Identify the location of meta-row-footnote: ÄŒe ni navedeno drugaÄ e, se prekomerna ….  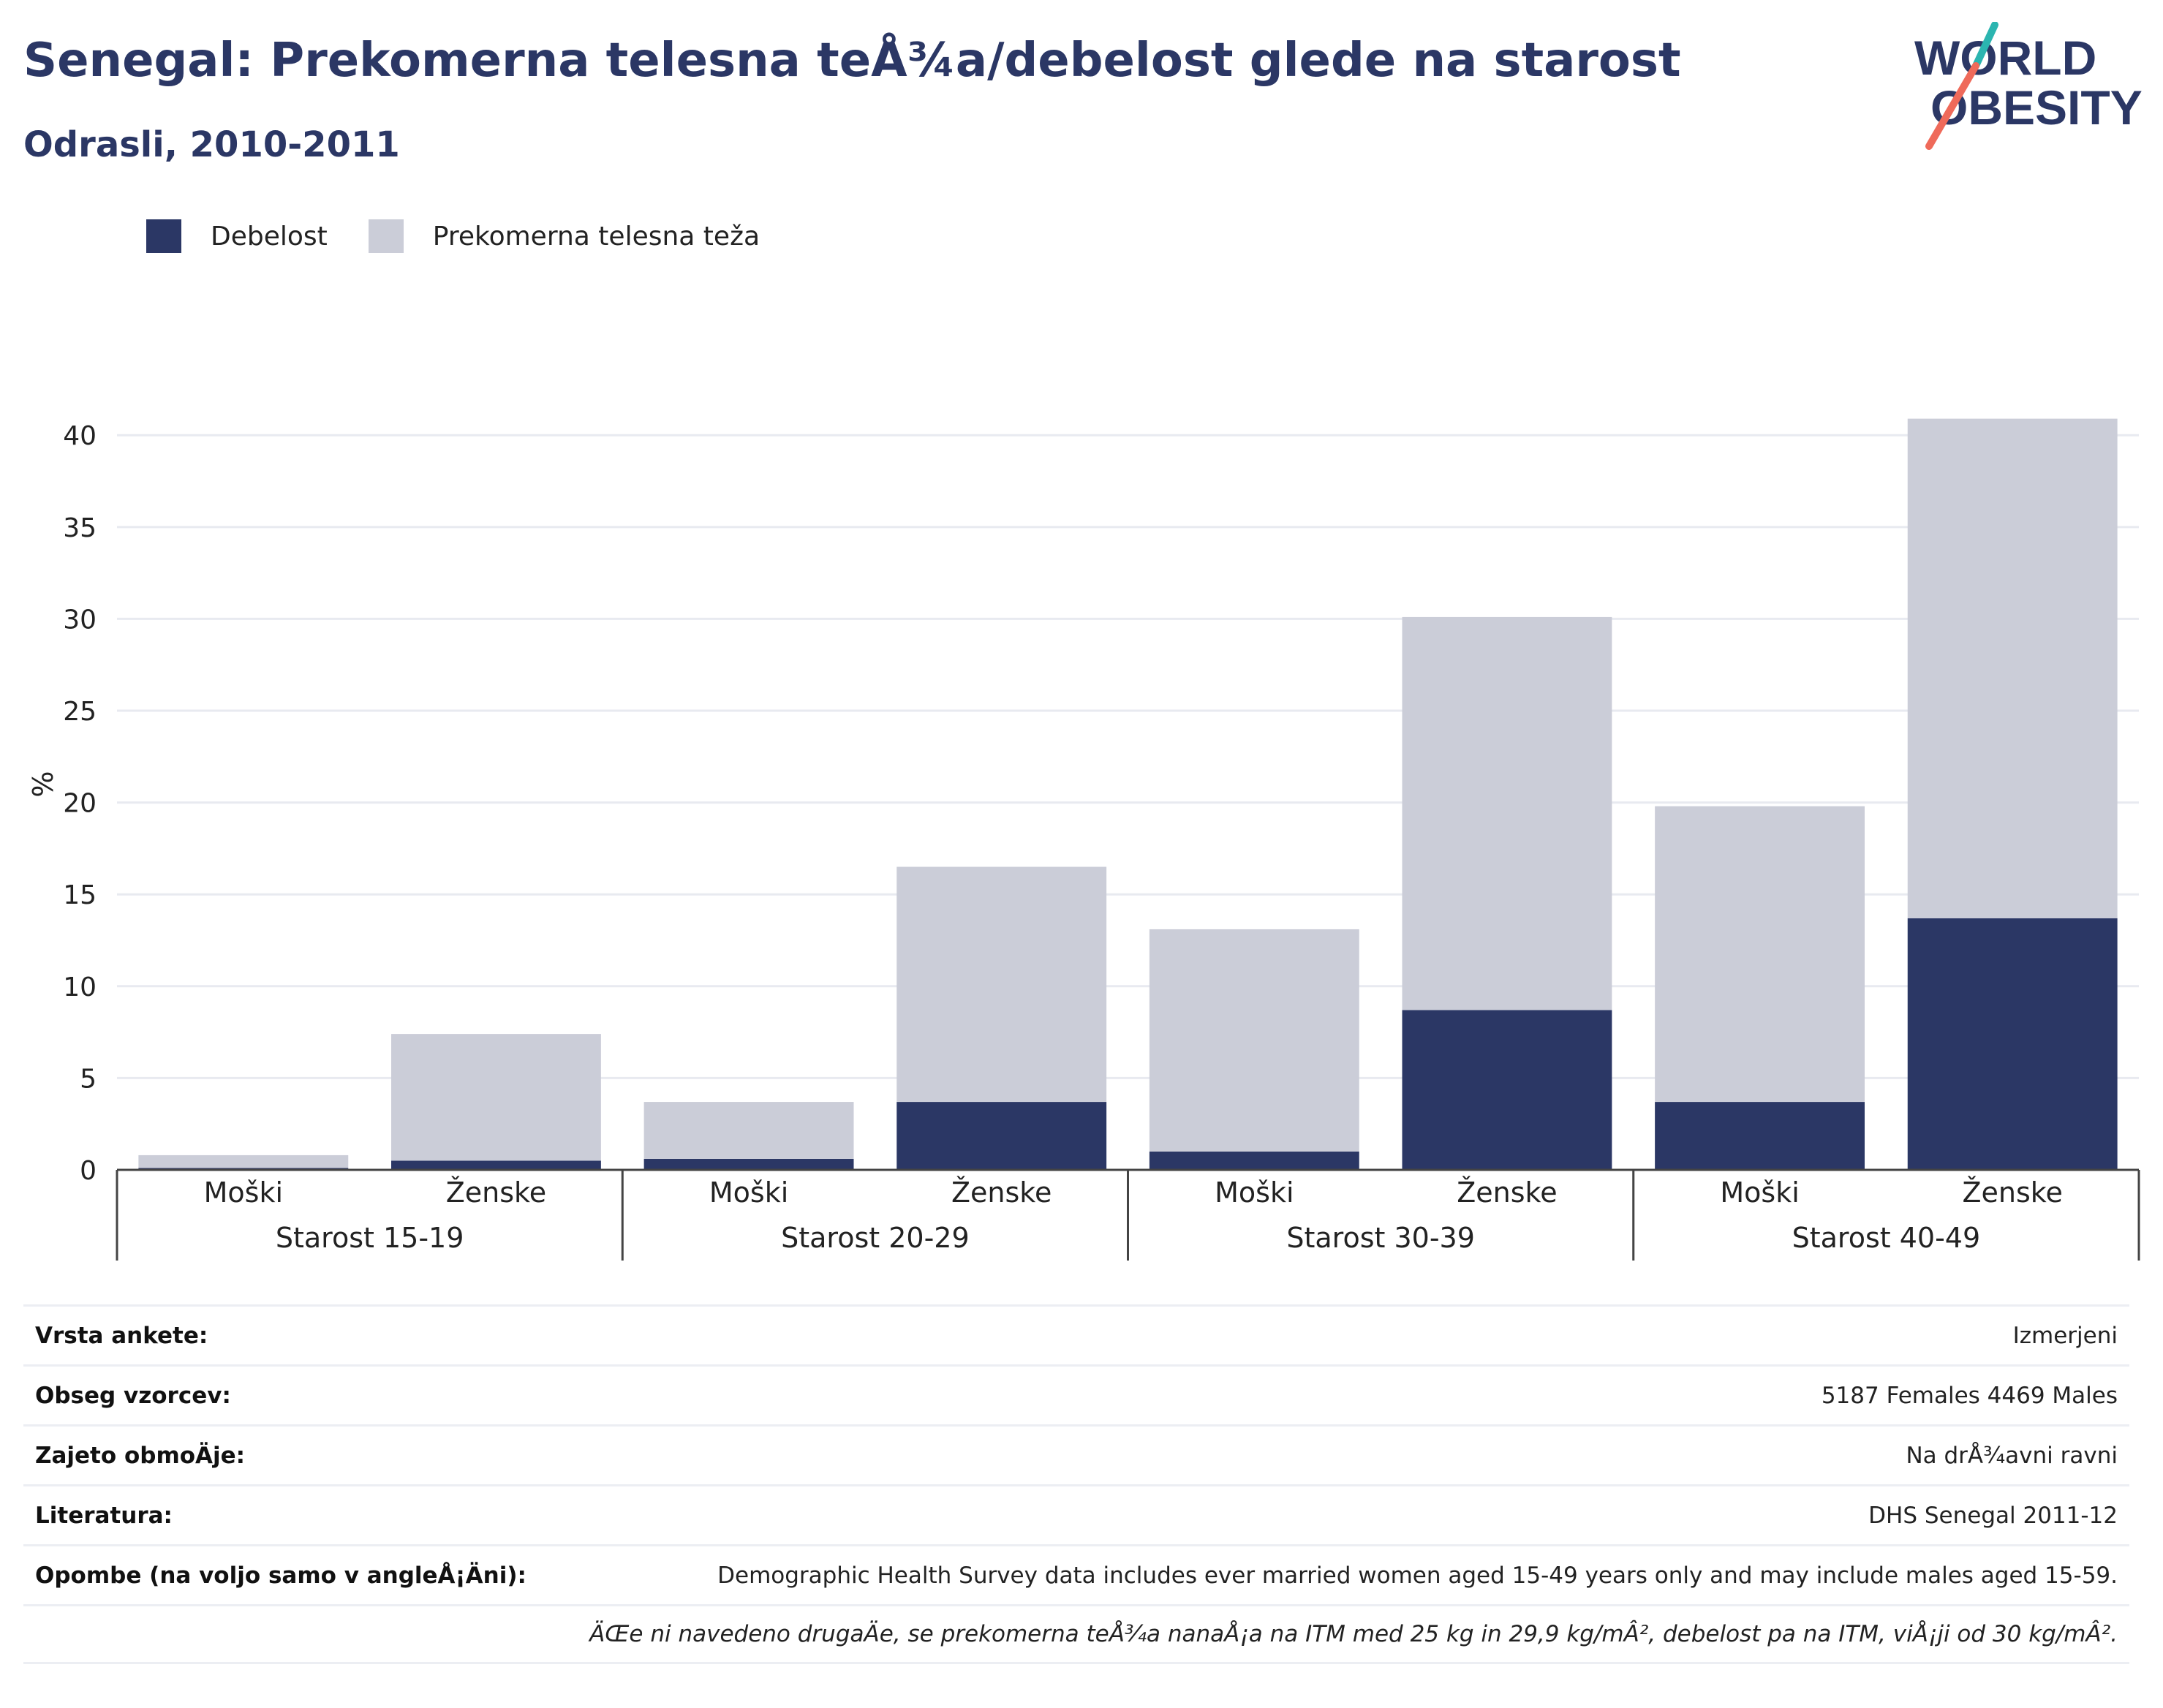
(1076, 1634).